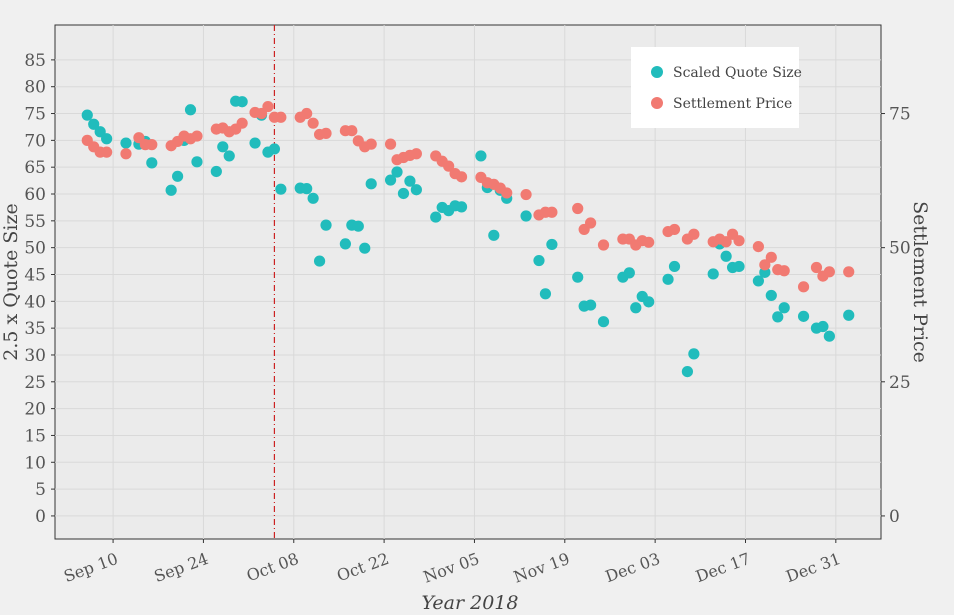 The height and width of the screenshot is (615, 954). What do you see at coordinates (35, 383) in the screenshot?
I see `left-tick-label: 25` at bounding box center [35, 383].